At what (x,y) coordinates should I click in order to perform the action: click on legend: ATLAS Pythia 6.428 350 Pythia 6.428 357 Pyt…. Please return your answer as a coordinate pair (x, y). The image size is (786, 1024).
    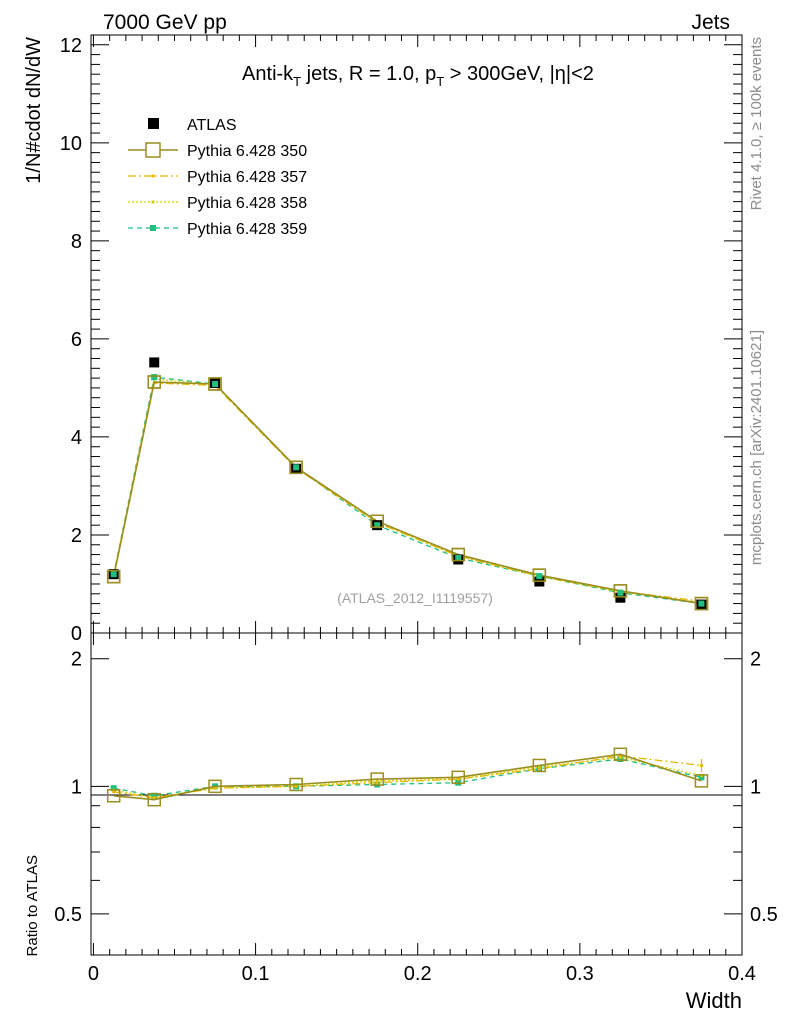
    Looking at the image, I should click on (217, 177).